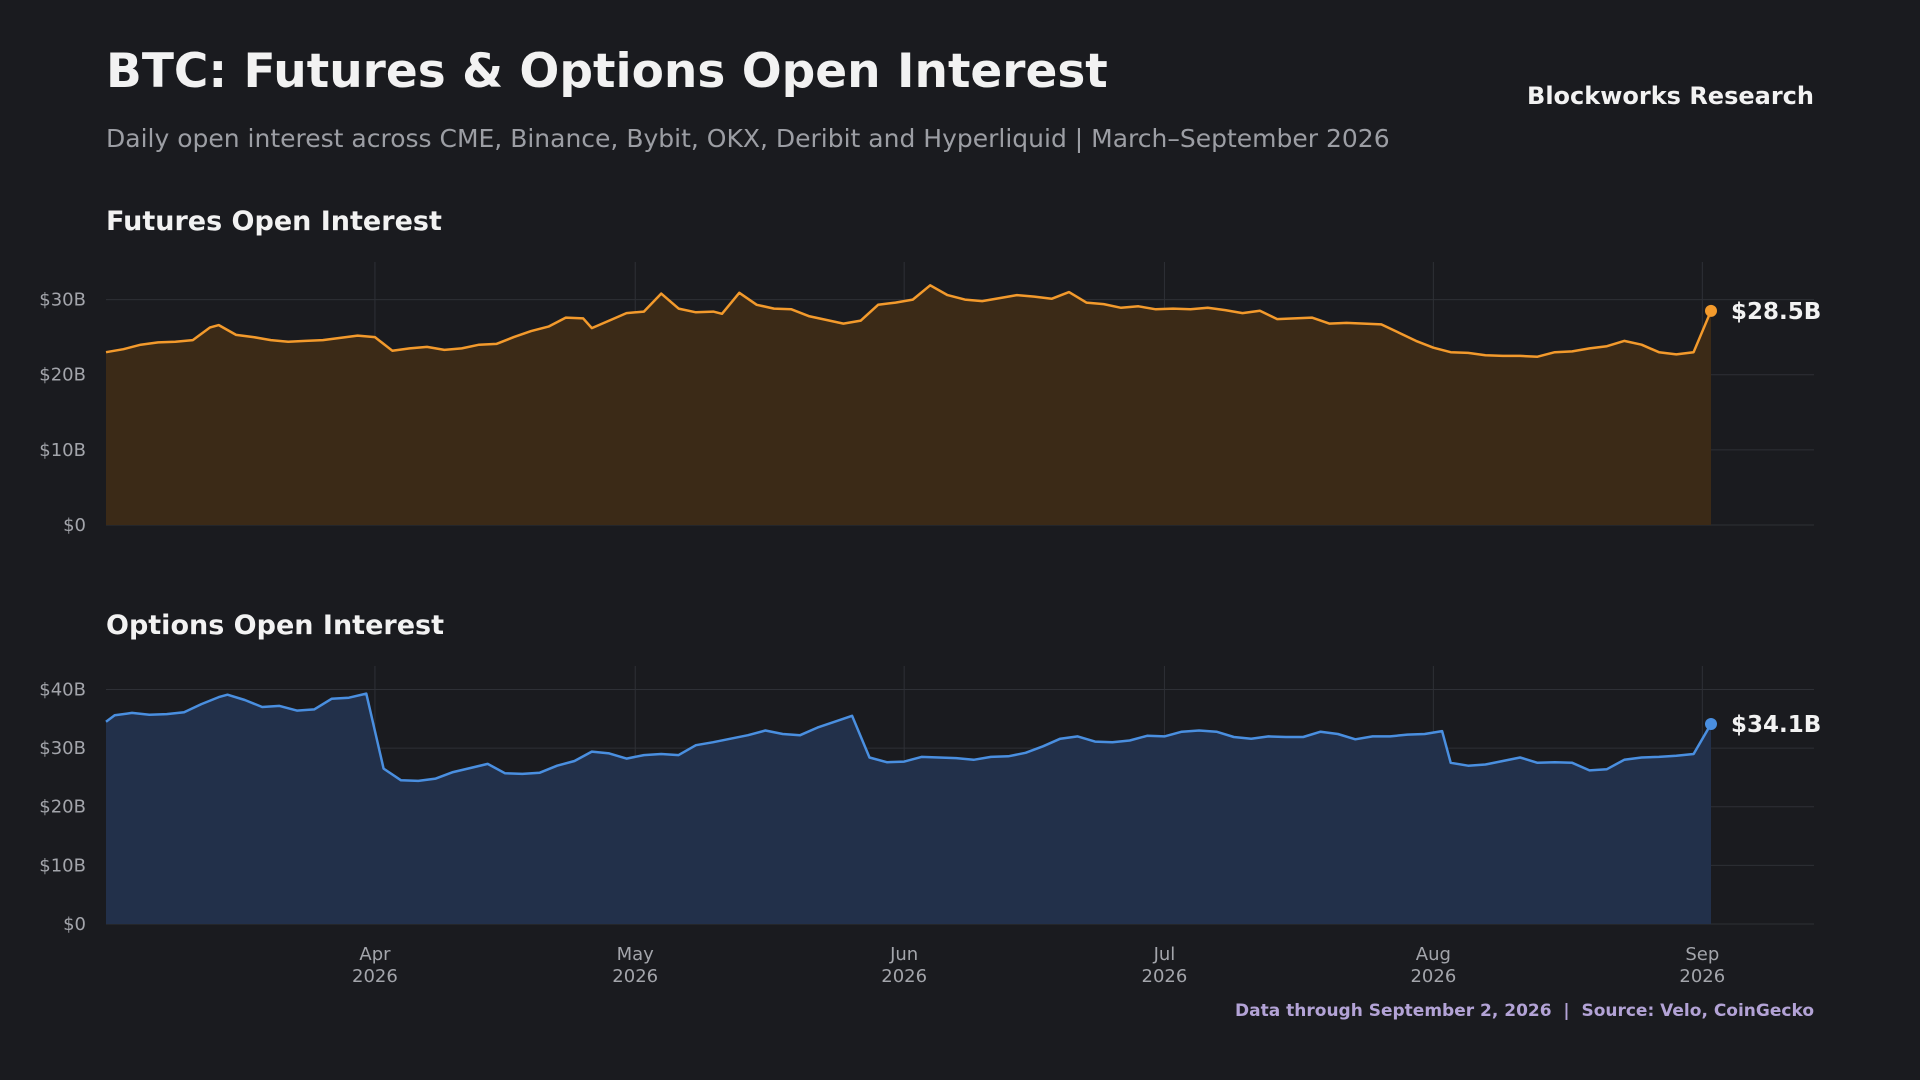 The height and width of the screenshot is (1080, 1920). What do you see at coordinates (275, 625) in the screenshot?
I see `options-panel-title: Options Open Interest` at bounding box center [275, 625].